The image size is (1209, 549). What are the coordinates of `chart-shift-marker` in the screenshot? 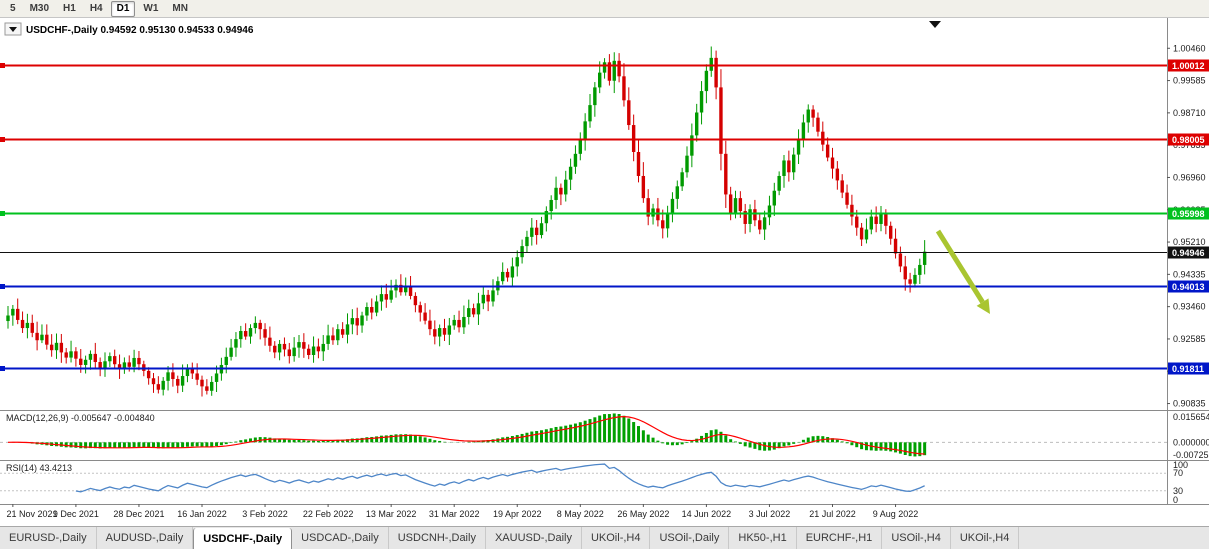 It's located at (935, 24).